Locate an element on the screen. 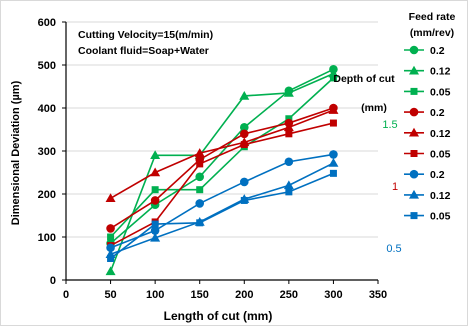 Image resolution: width=468 pixels, height=326 pixels. depth-of-cut-unit: (mm) is located at coordinates (374, 108).